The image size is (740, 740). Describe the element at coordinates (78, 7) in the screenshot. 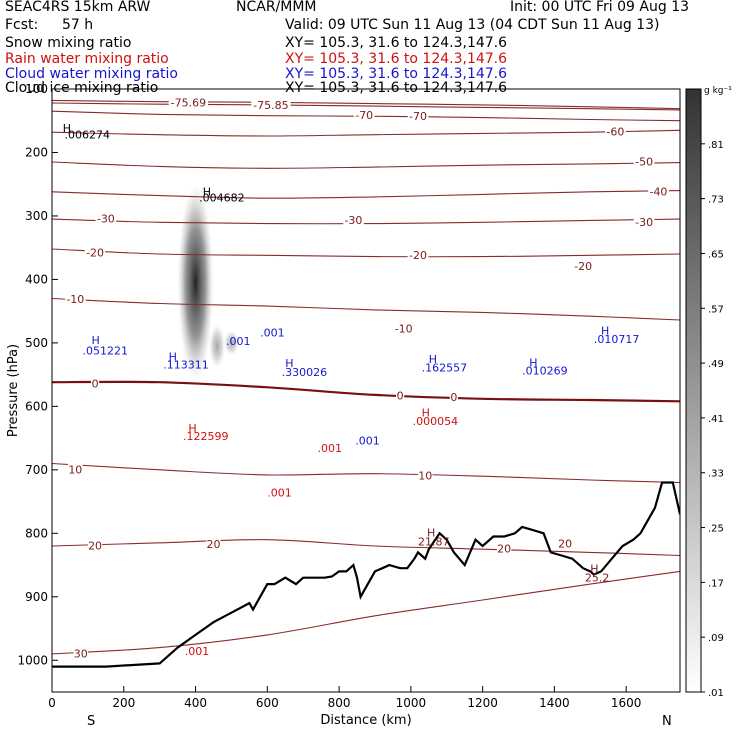

I see `model-title: SEAC4RS 15km ARW` at that location.